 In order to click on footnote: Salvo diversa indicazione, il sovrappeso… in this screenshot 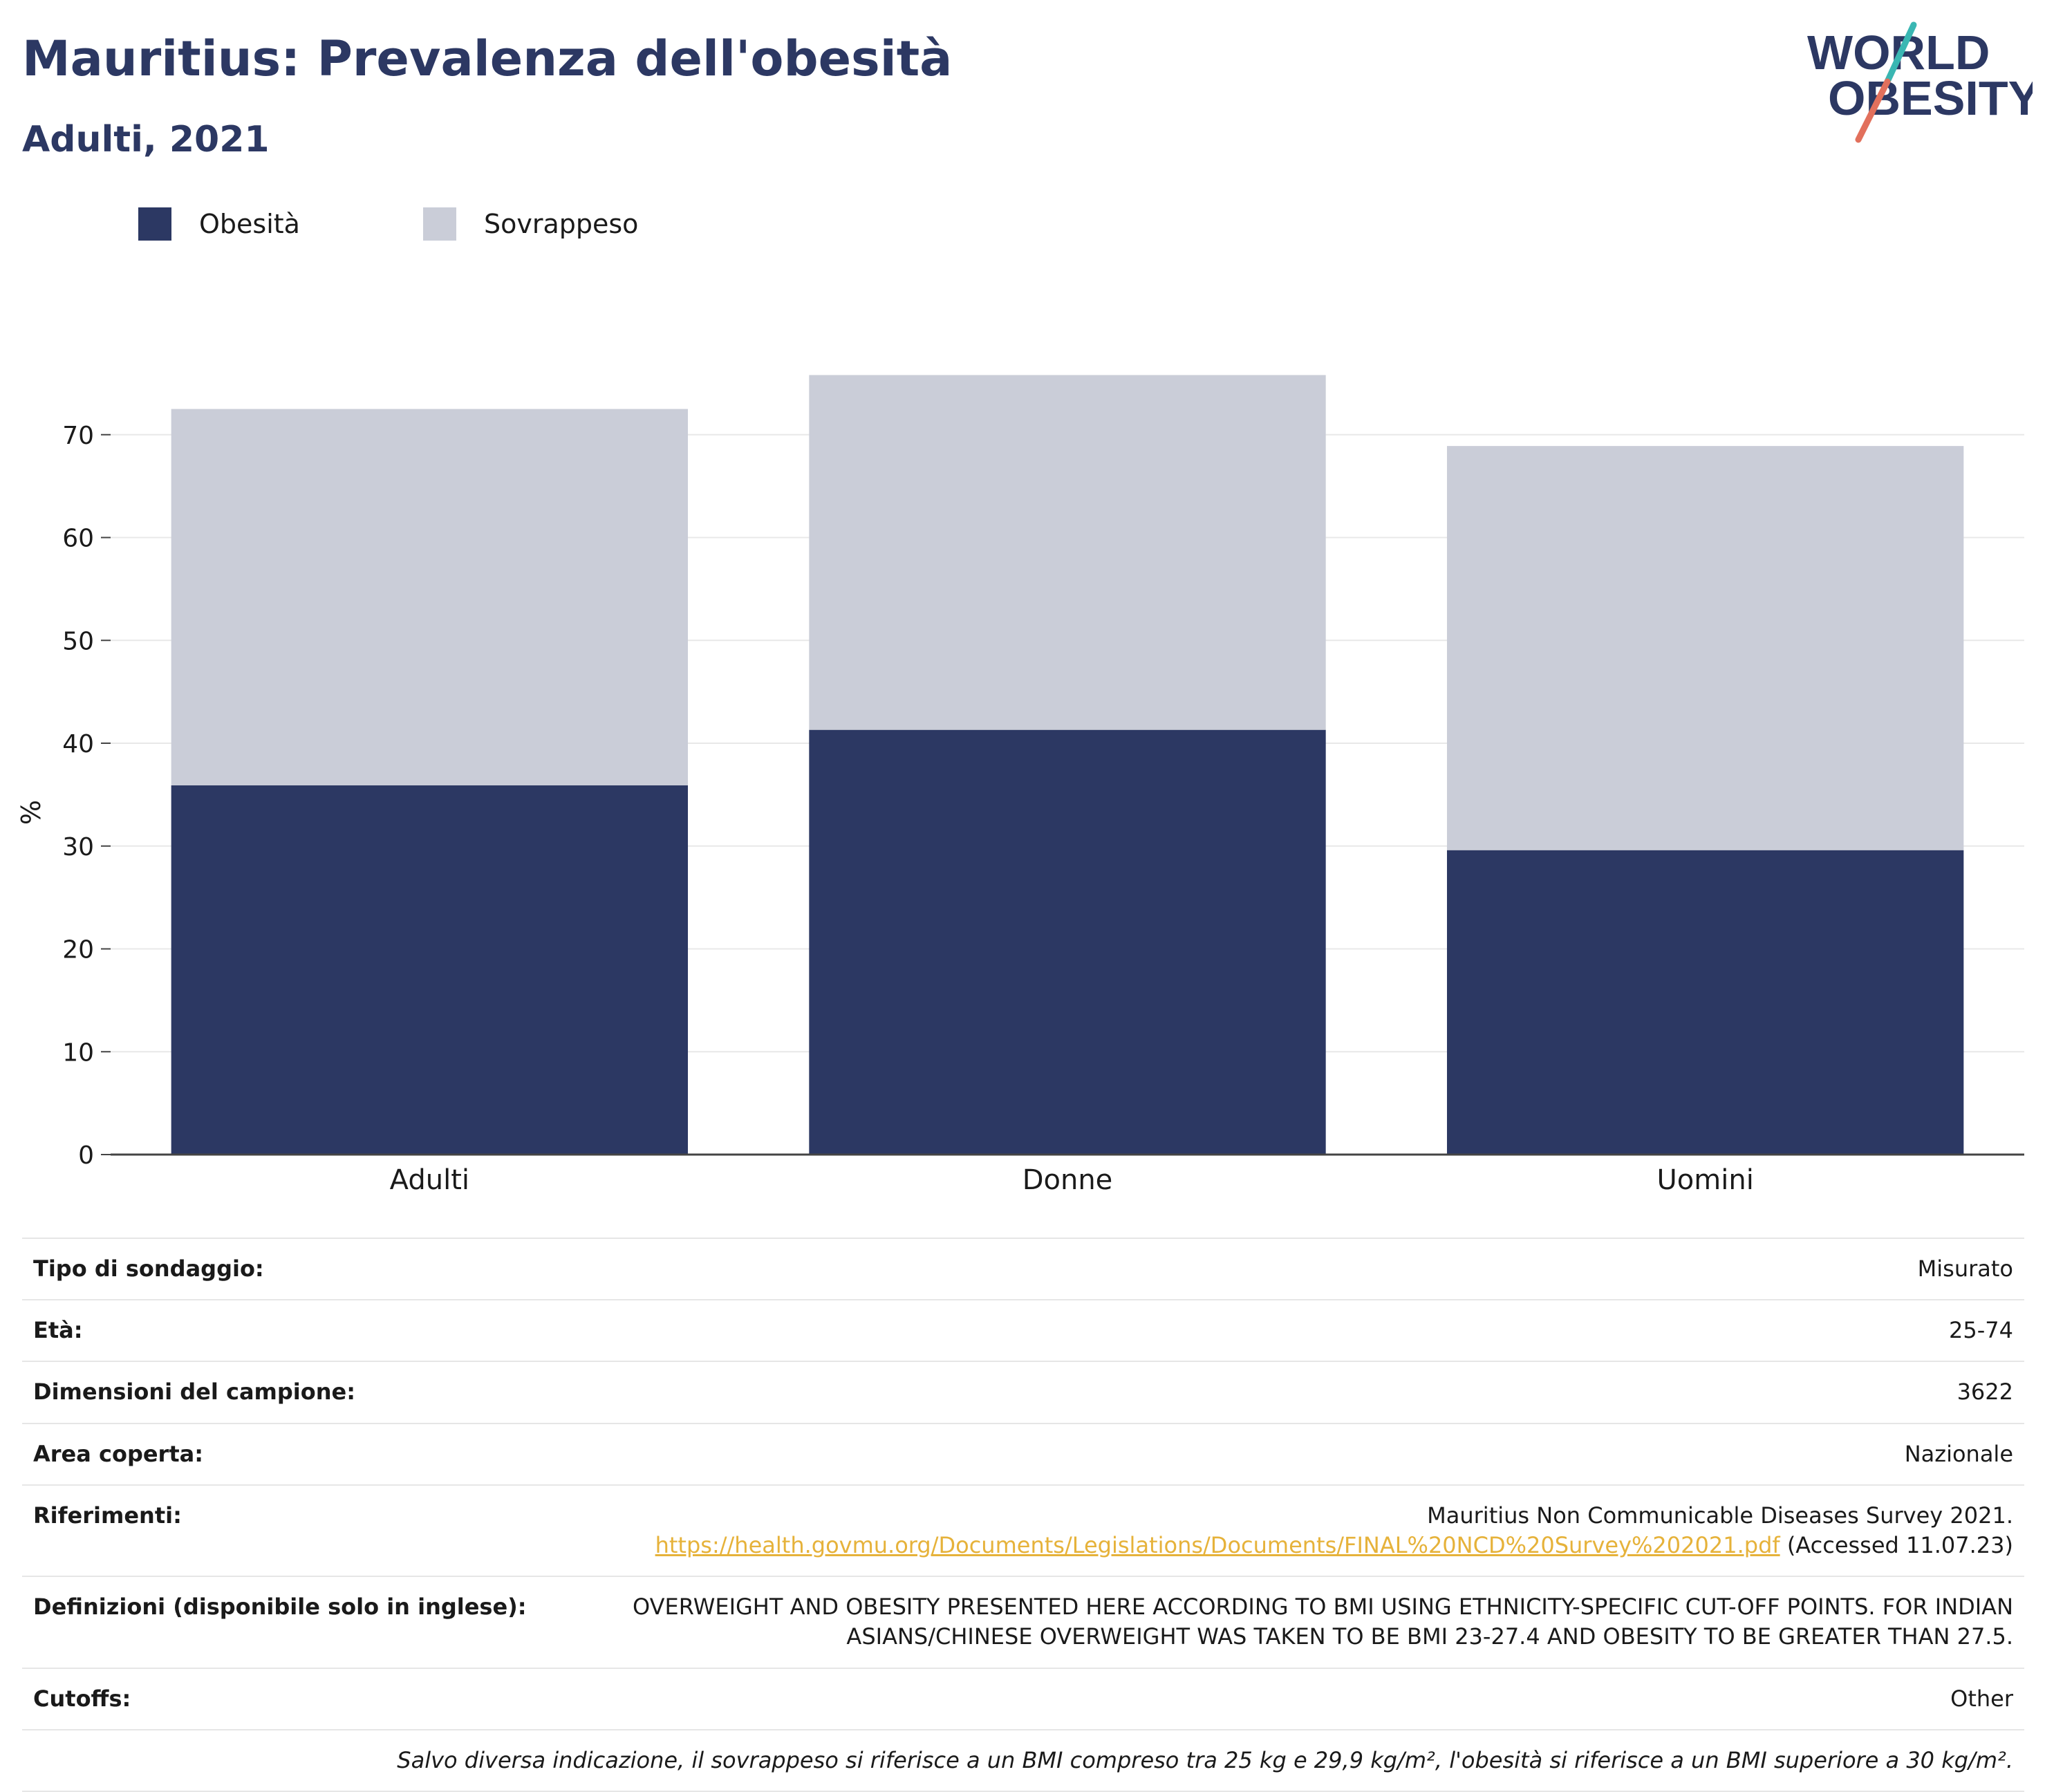, I will do `click(1023, 1760)`.